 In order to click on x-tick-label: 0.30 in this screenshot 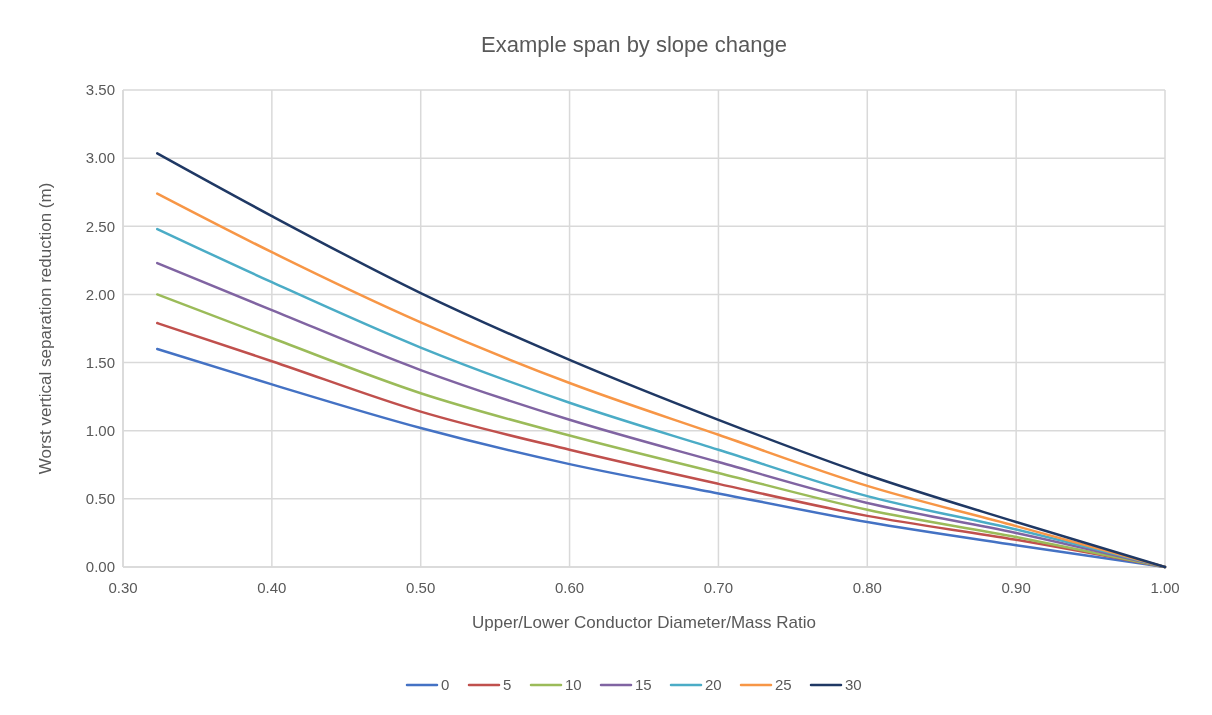, I will do `click(123, 587)`.